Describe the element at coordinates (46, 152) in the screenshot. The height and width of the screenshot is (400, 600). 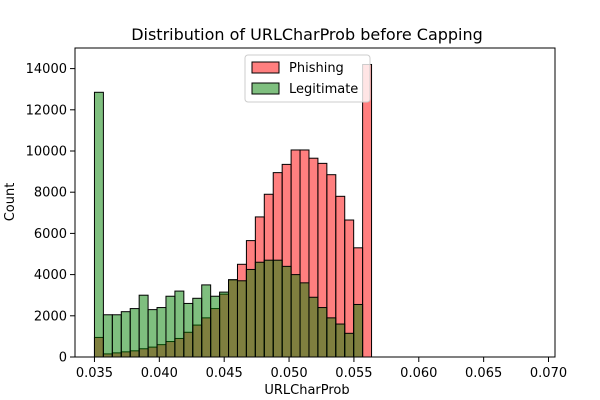
I see `y-tick-label: 10000` at that location.